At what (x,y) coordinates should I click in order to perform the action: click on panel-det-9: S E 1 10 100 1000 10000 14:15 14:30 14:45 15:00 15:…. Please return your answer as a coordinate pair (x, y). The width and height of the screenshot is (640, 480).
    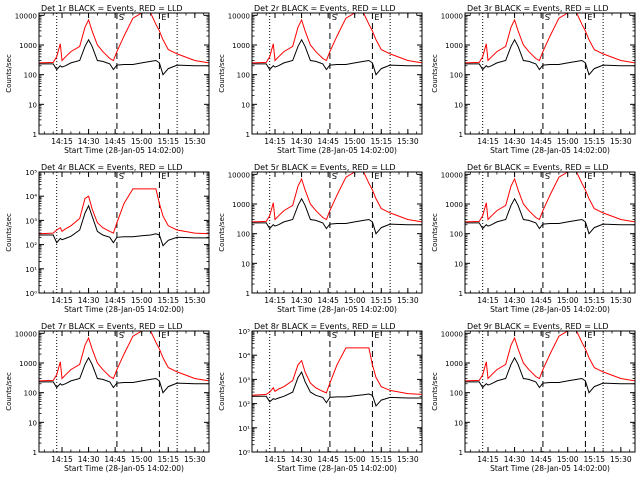
    Looking at the image, I should click on (533, 397).